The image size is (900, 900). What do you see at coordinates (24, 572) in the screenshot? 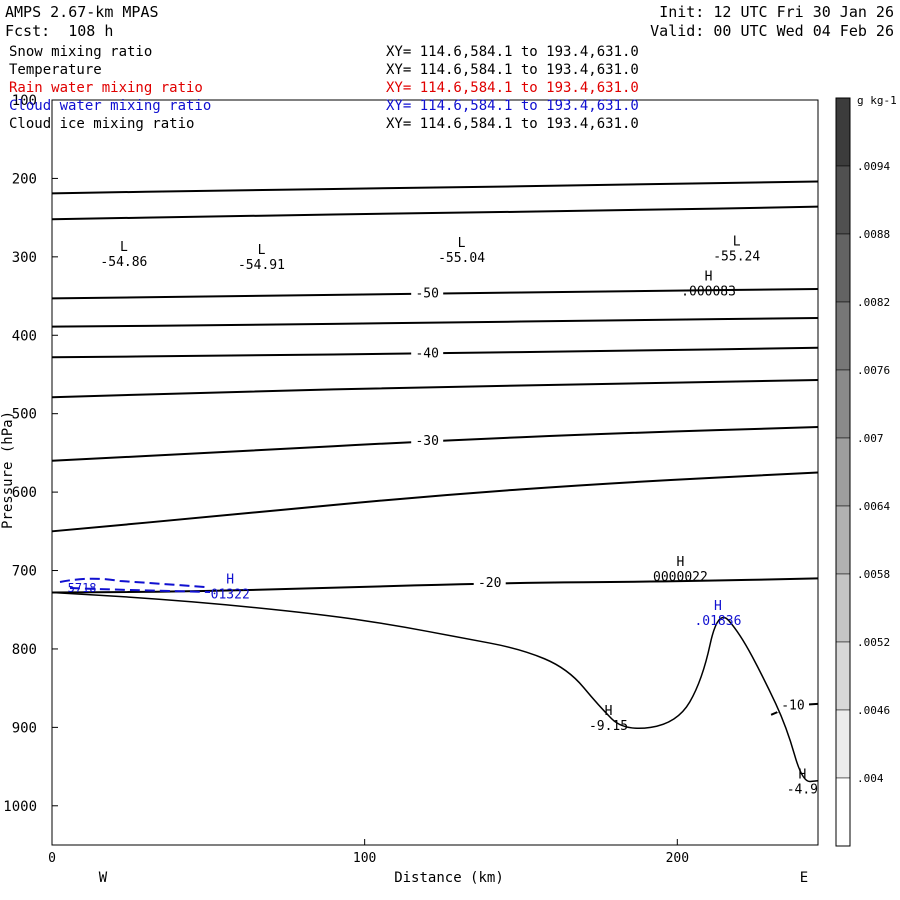
I see `y-tick-label: 700` at bounding box center [24, 572].